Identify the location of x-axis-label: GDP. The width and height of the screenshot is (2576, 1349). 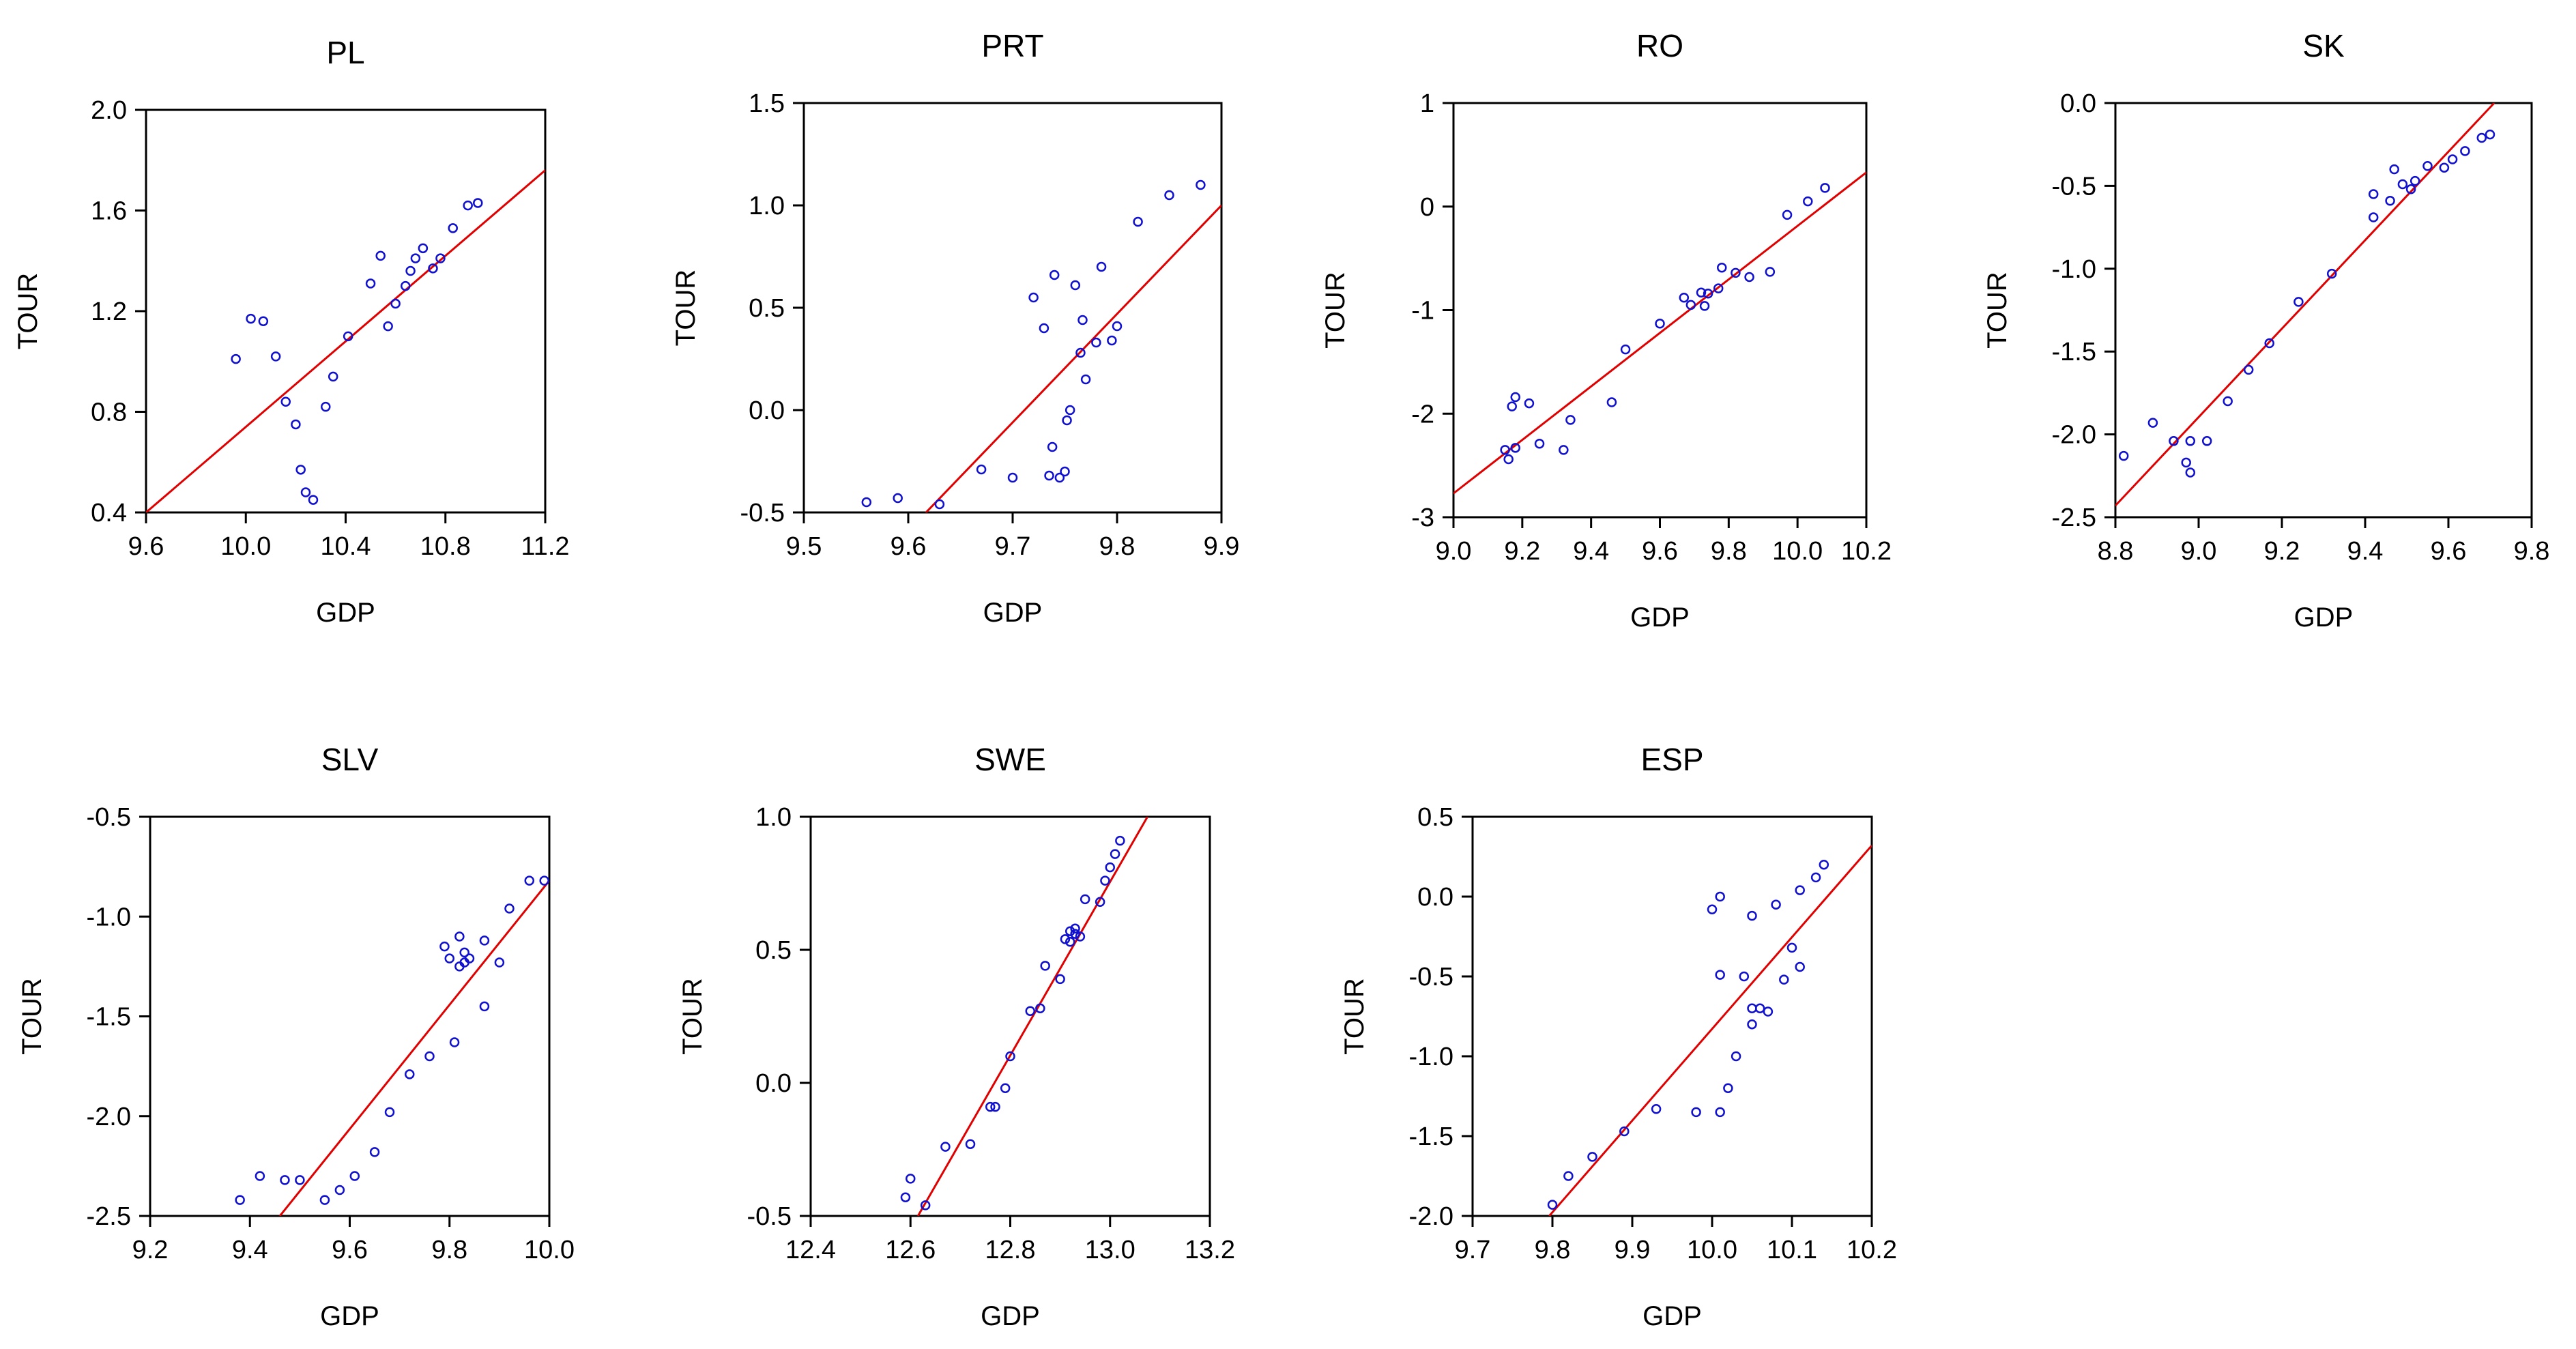
(349, 1316).